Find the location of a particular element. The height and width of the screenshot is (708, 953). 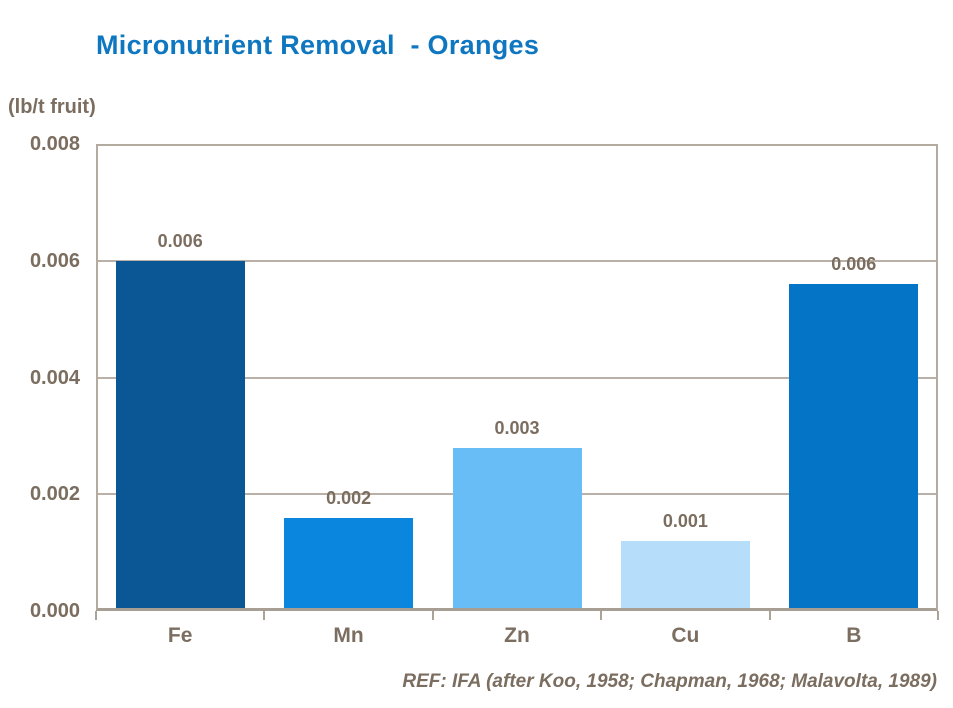

bar-value-label: 0.002 is located at coordinates (349, 497).